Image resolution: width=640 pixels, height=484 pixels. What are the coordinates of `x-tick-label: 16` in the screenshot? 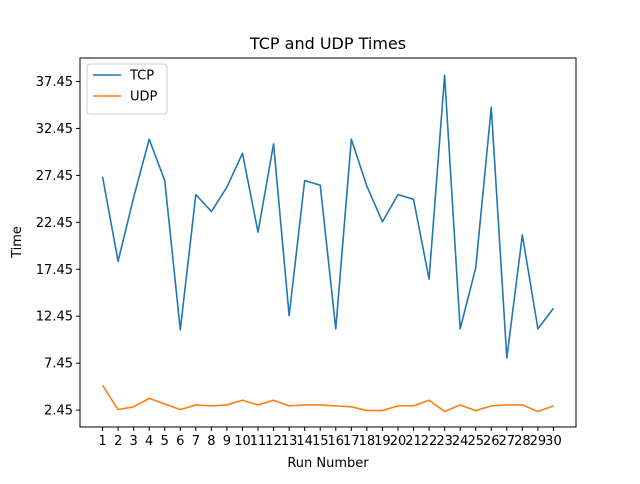 It's located at (336, 441).